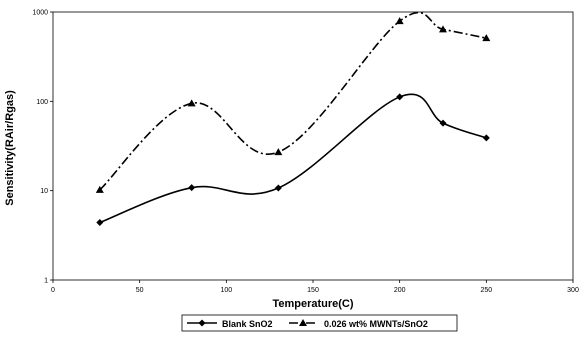 The height and width of the screenshot is (338, 580). Describe the element at coordinates (312, 304) in the screenshot. I see `x-axis-title: Temperature(C)` at that location.